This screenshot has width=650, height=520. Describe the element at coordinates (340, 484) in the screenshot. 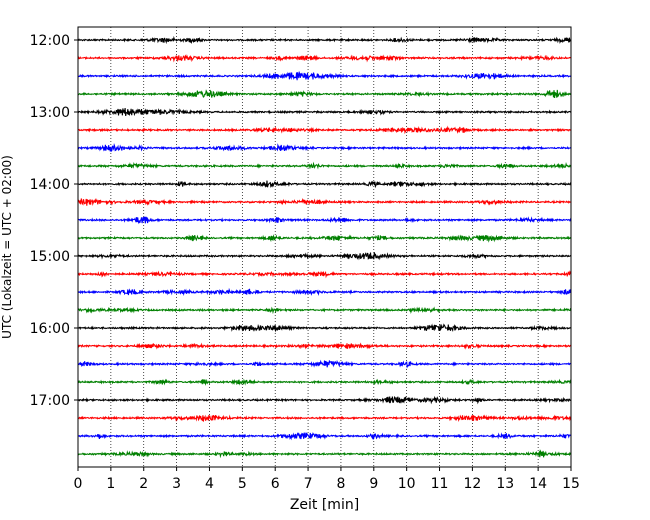

I see `x-tick-label: 8` at that location.